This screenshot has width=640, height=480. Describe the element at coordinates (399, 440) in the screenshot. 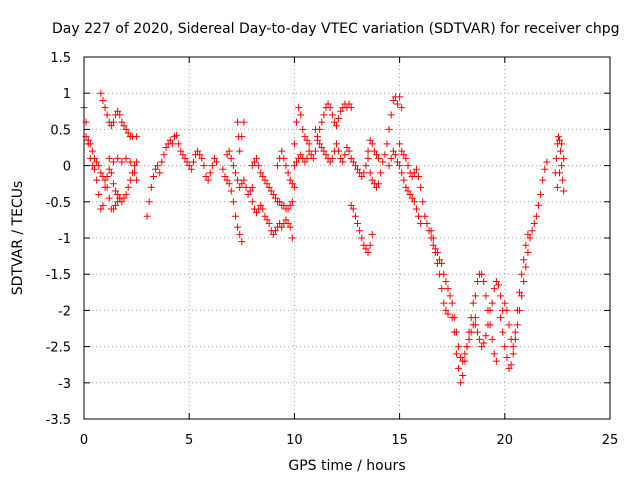

I see `x-tick-label: 15` at that location.